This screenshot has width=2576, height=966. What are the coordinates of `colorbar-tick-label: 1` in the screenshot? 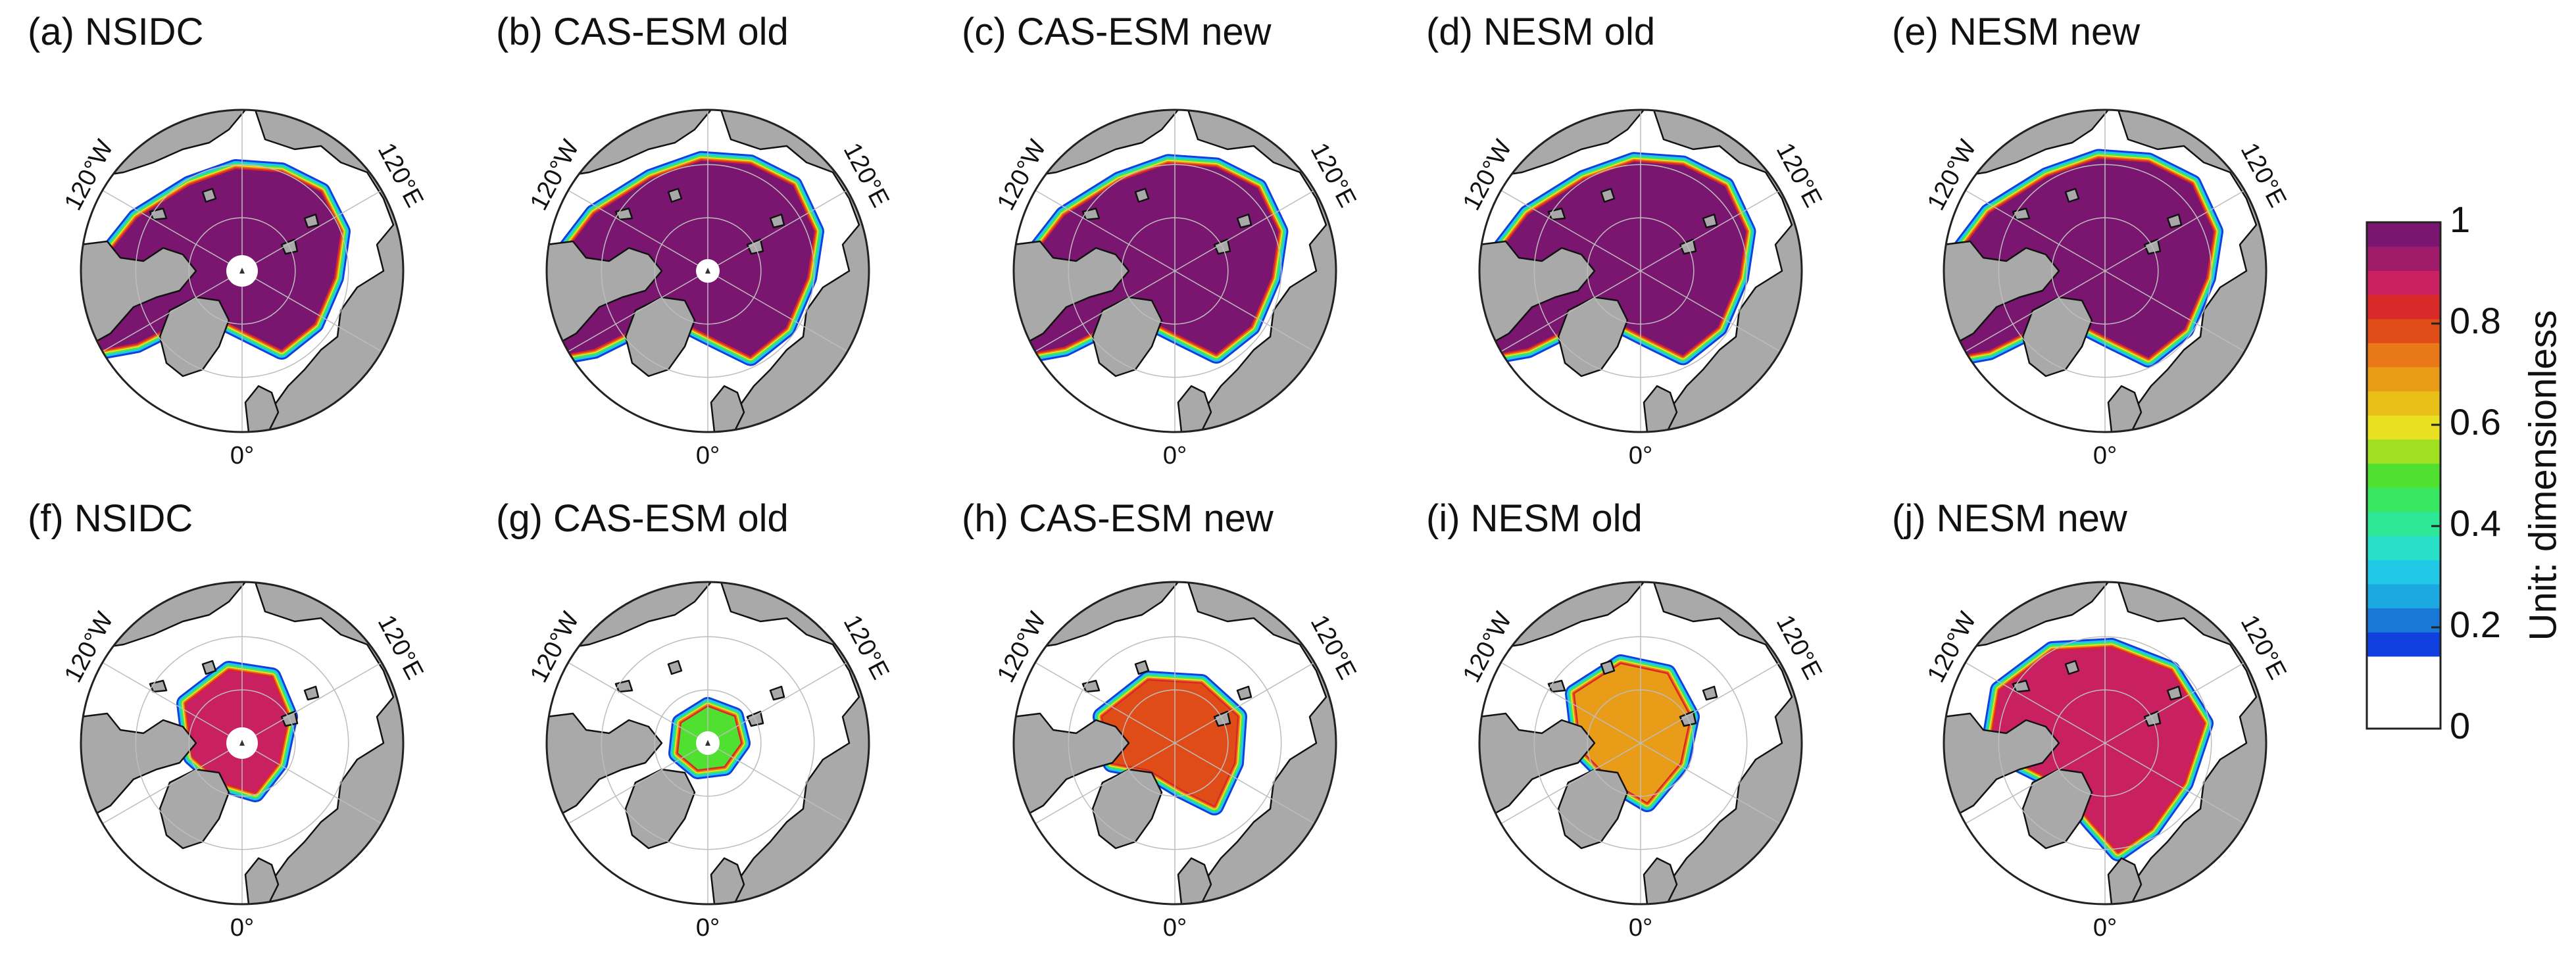 It's located at (2460, 219).